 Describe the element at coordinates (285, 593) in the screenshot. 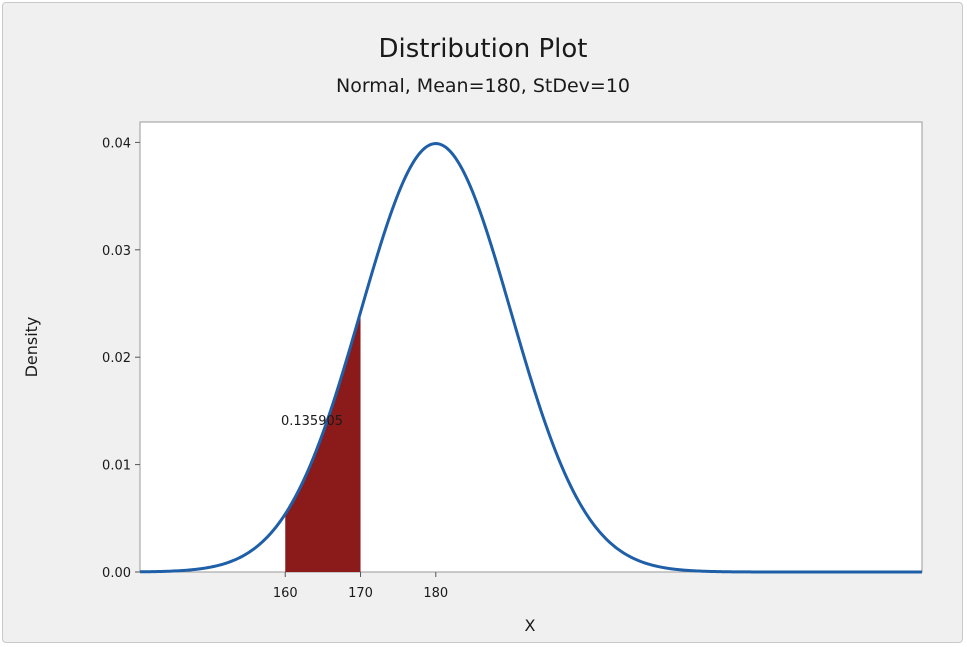

I see `x-tick-label: 160` at that location.